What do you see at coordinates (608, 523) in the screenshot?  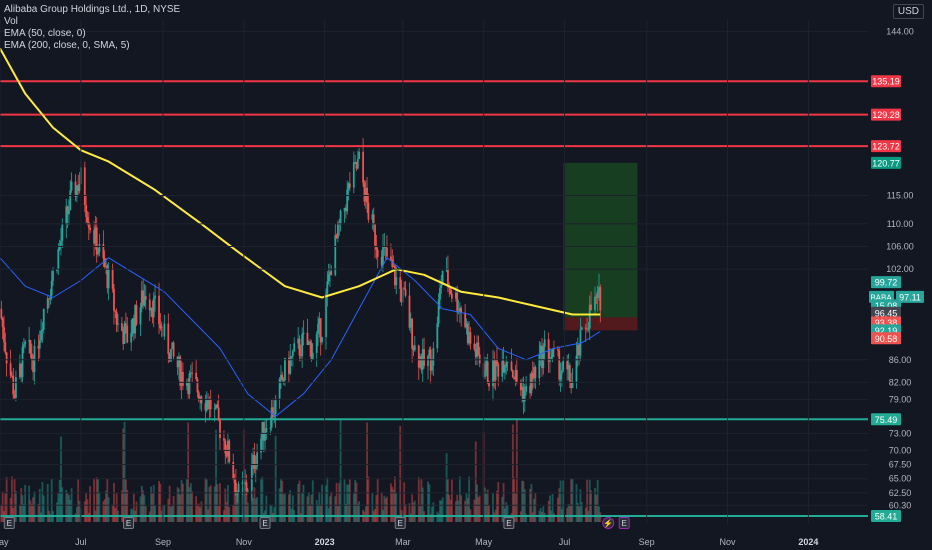 I see `earnings-event-marker: ⚡` at bounding box center [608, 523].